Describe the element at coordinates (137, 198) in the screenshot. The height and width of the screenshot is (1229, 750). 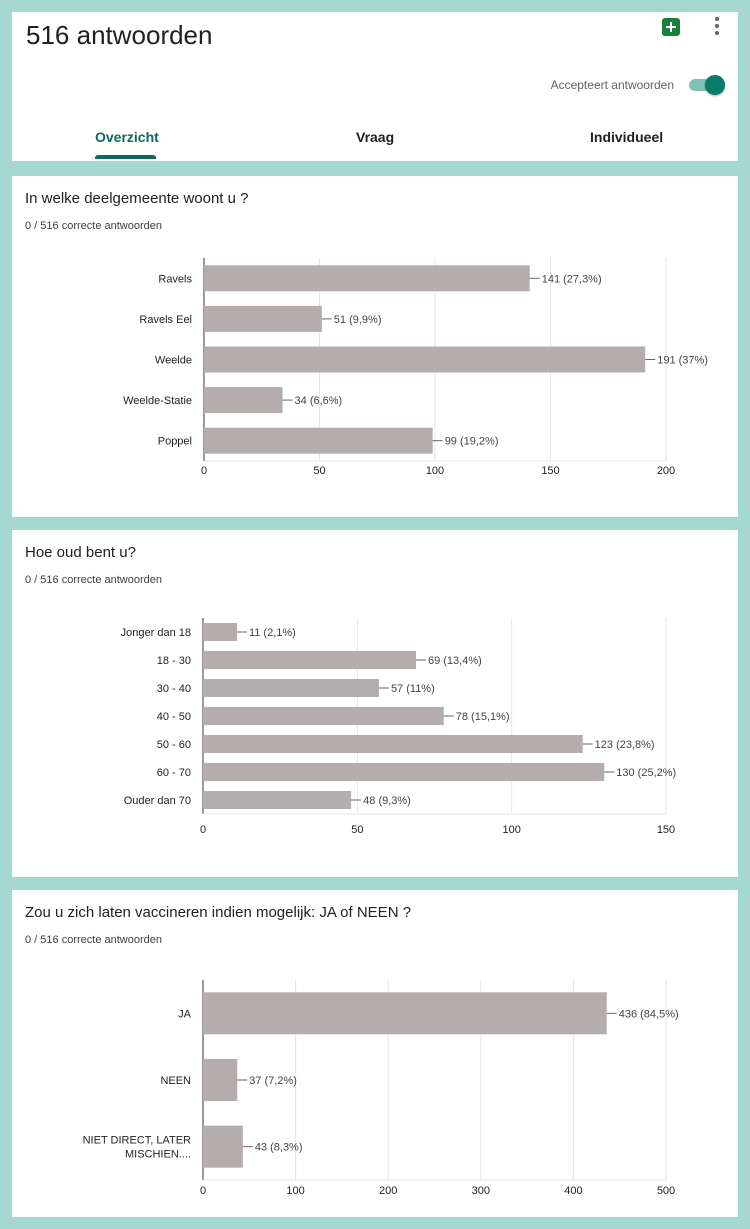
I see `question-title: In welke deelgemeente woont u ?` at that location.